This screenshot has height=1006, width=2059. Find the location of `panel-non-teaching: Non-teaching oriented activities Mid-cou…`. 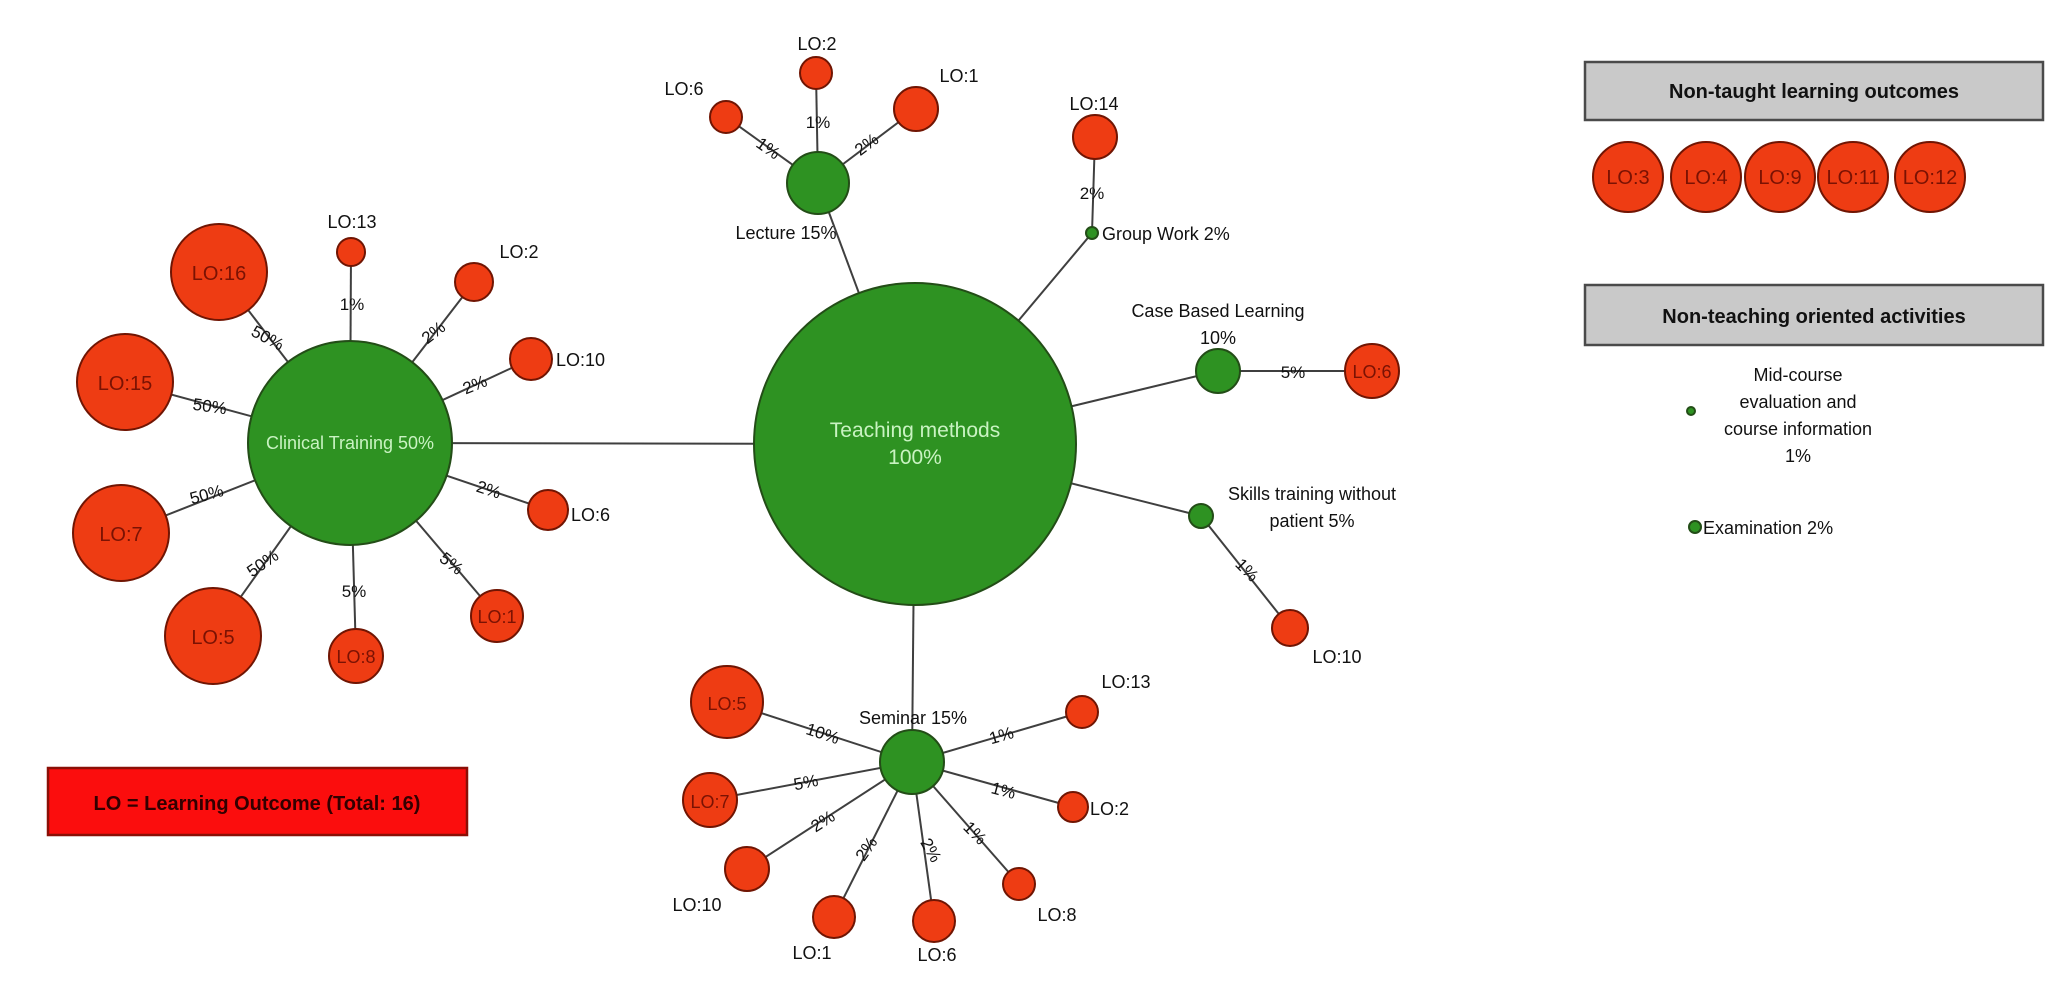

panel-non-teaching: Non-teaching oriented activities Mid-cou… is located at coordinates (1814, 410).